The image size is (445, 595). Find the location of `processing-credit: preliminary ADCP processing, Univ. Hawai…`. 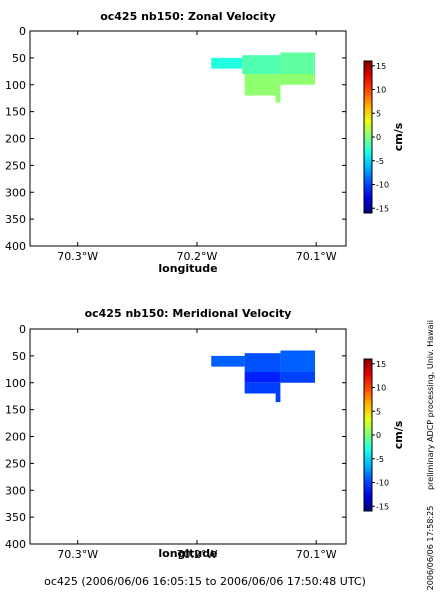

processing-credit: preliminary ADCP processing, Univ. Hawai… is located at coordinates (430, 405).